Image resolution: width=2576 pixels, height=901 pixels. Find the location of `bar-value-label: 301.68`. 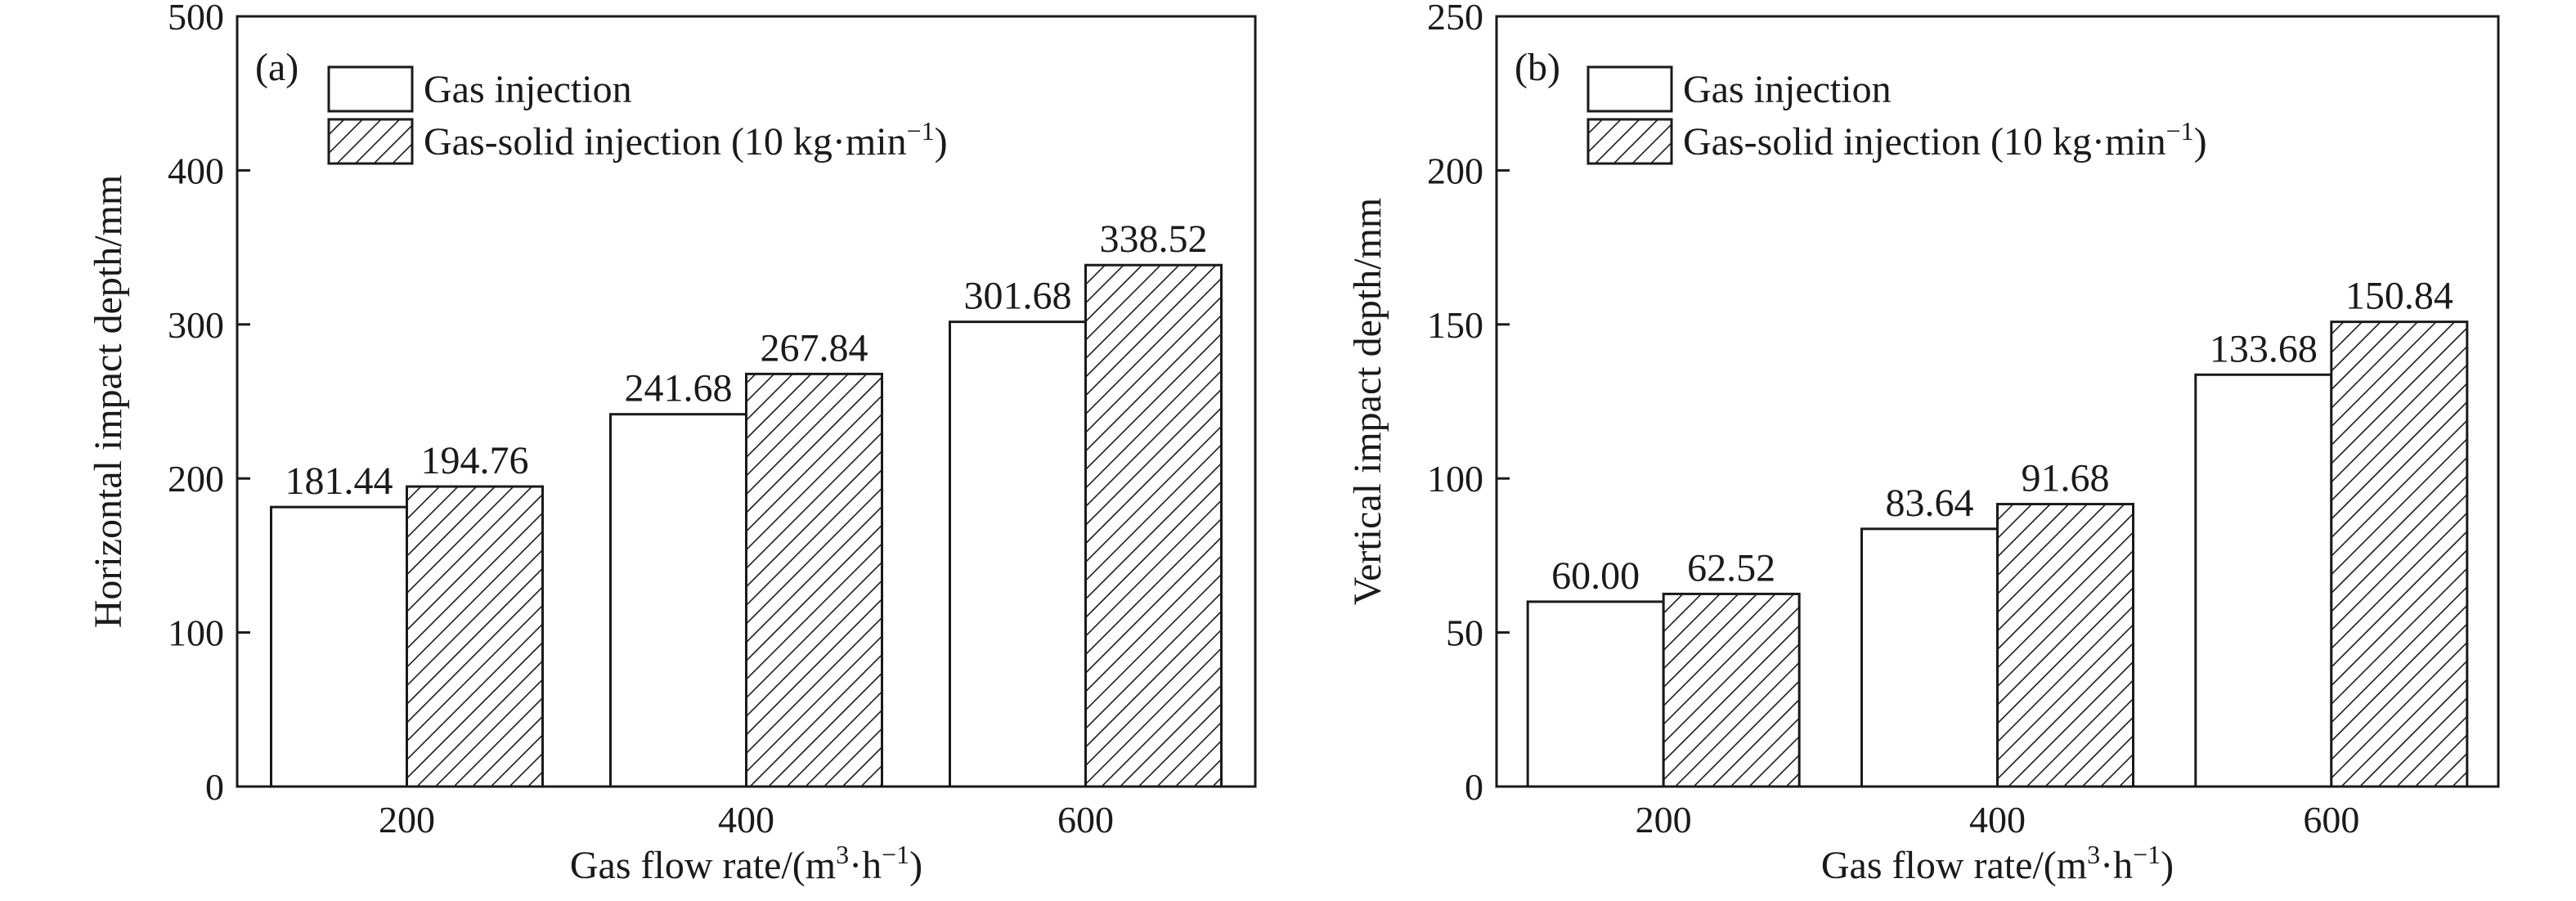

bar-value-label: 301.68 is located at coordinates (1018, 296).